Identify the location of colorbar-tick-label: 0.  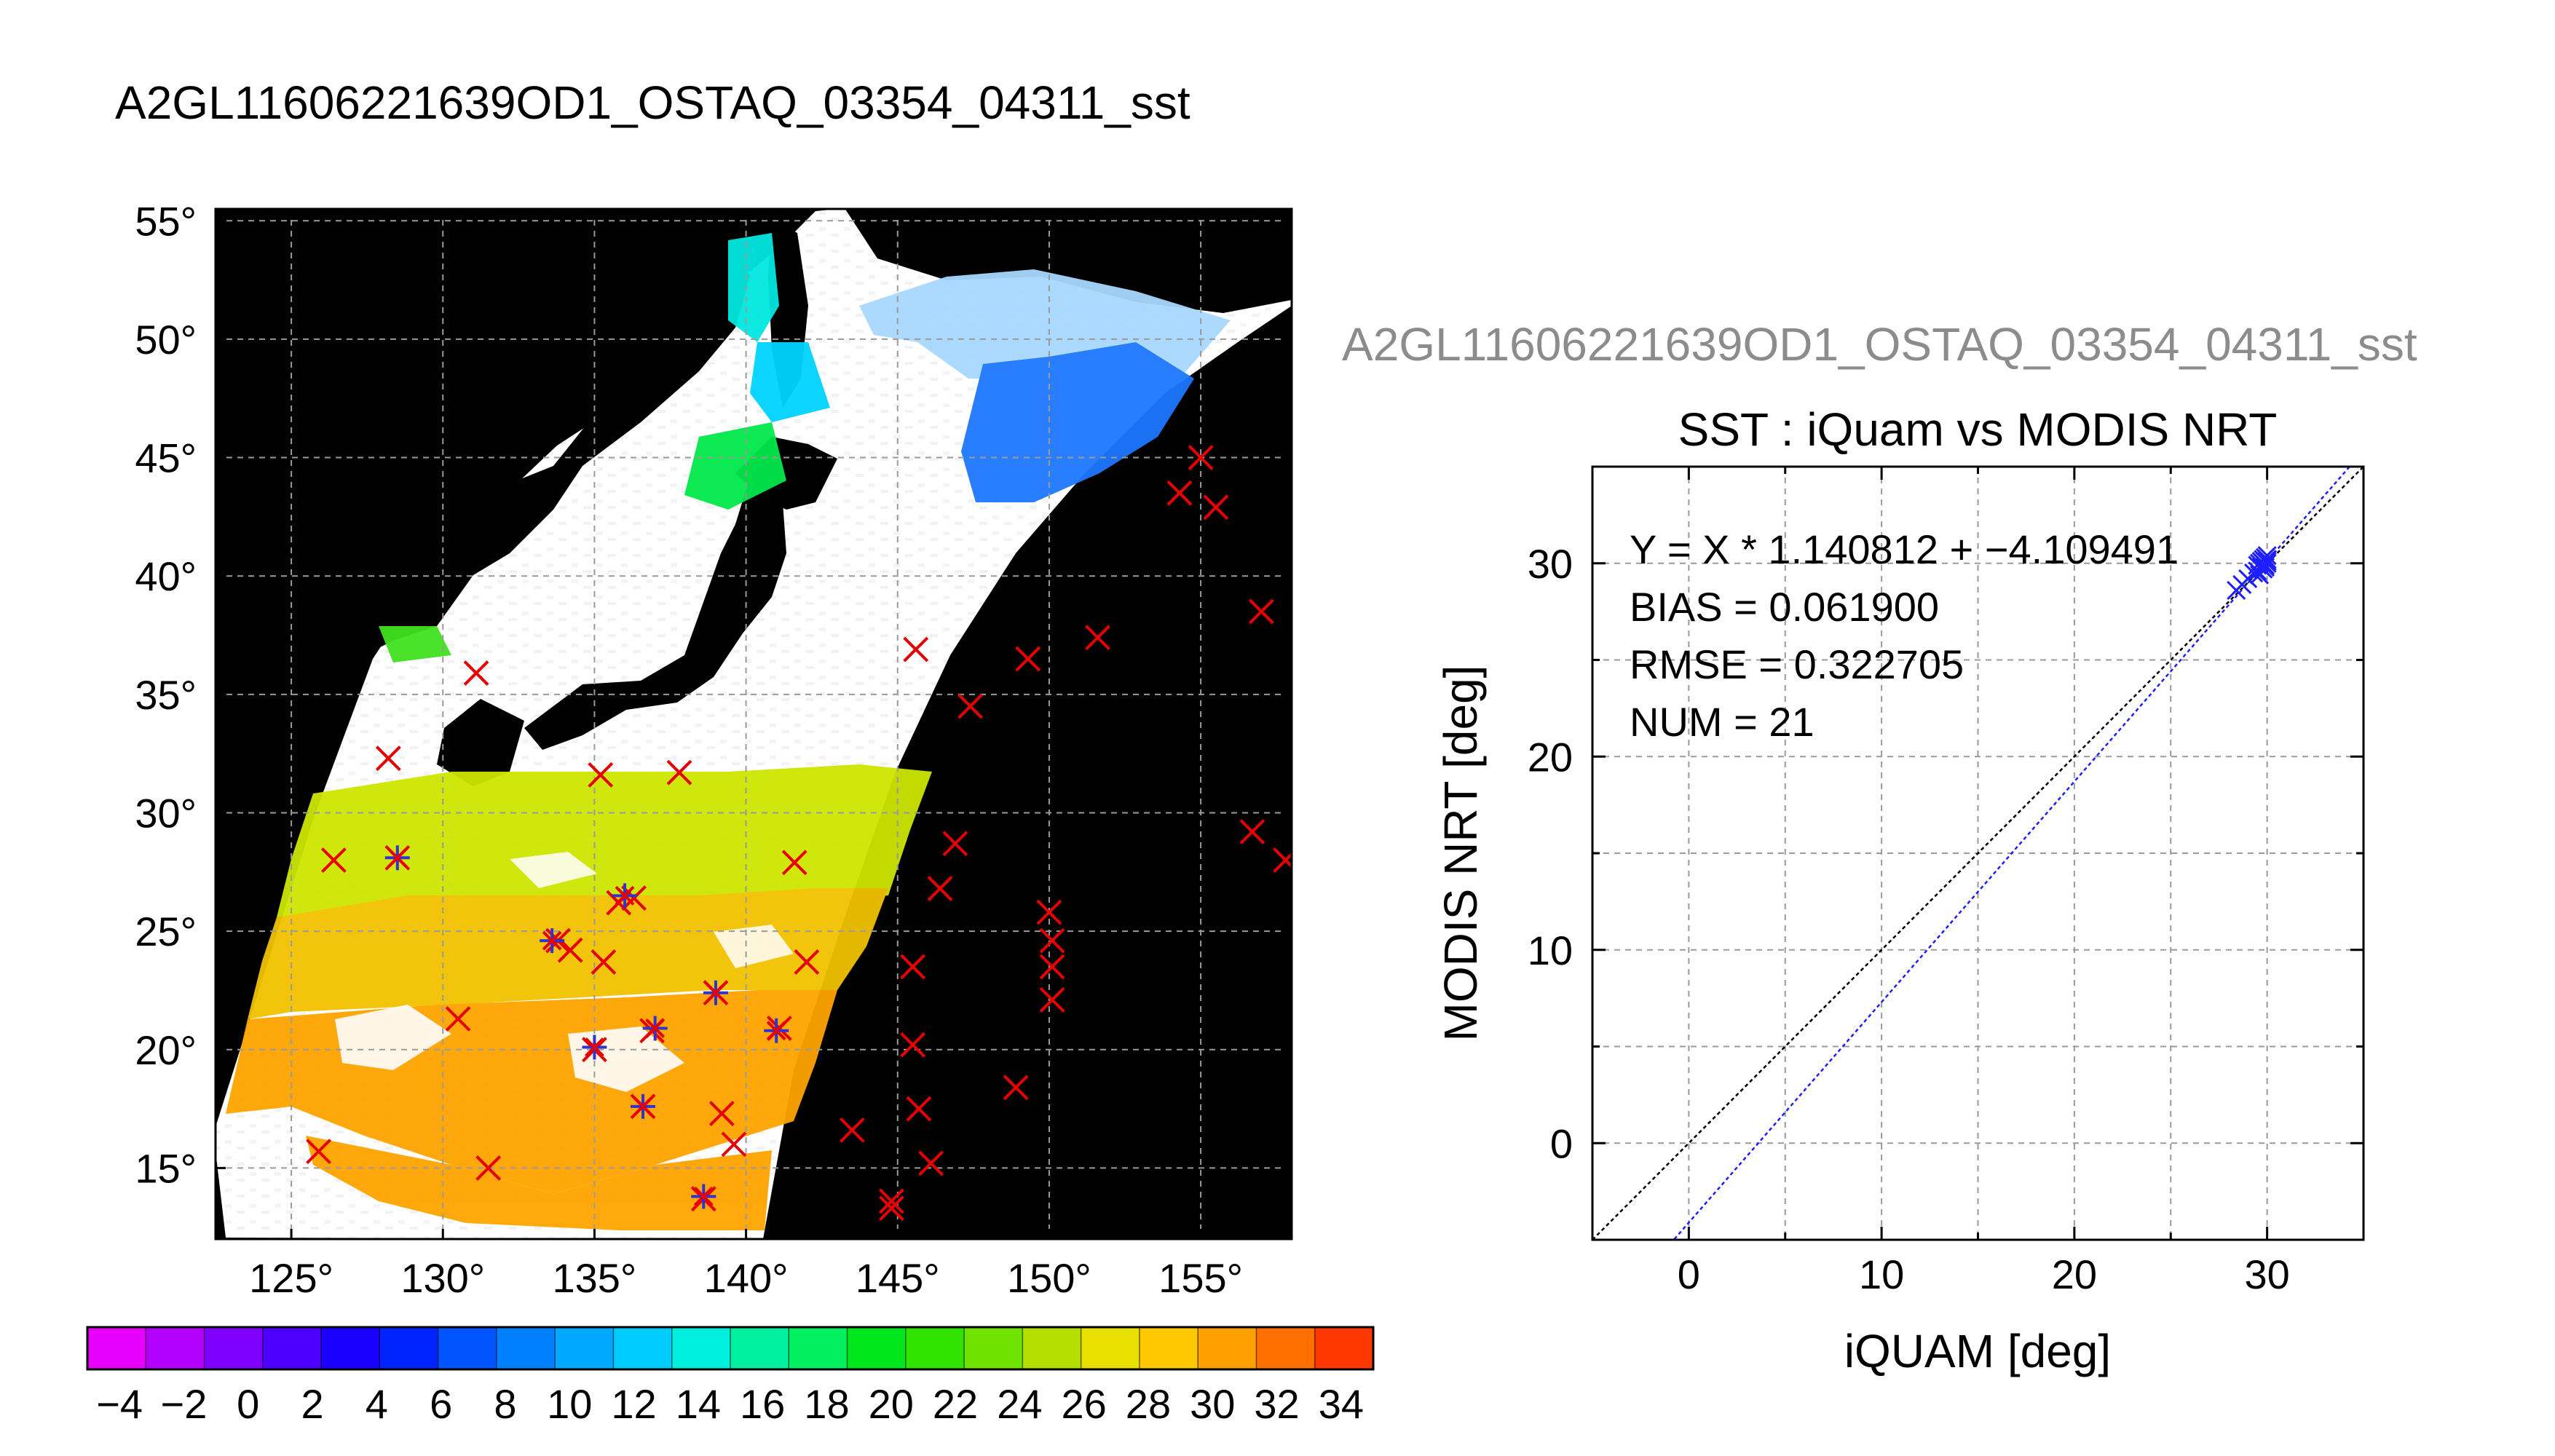
(248, 1404).